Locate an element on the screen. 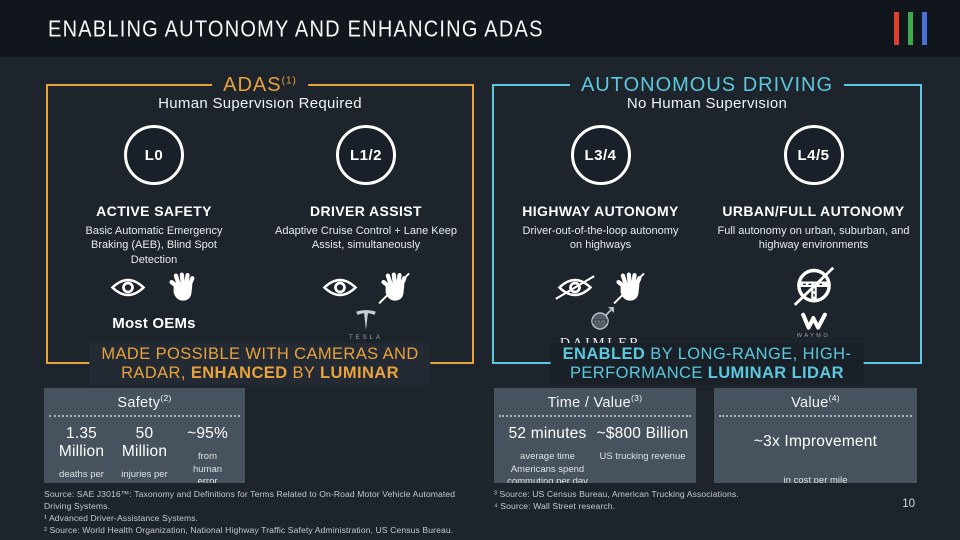 The image size is (960, 540). level-badge-l0: L0 is located at coordinates (154, 155).